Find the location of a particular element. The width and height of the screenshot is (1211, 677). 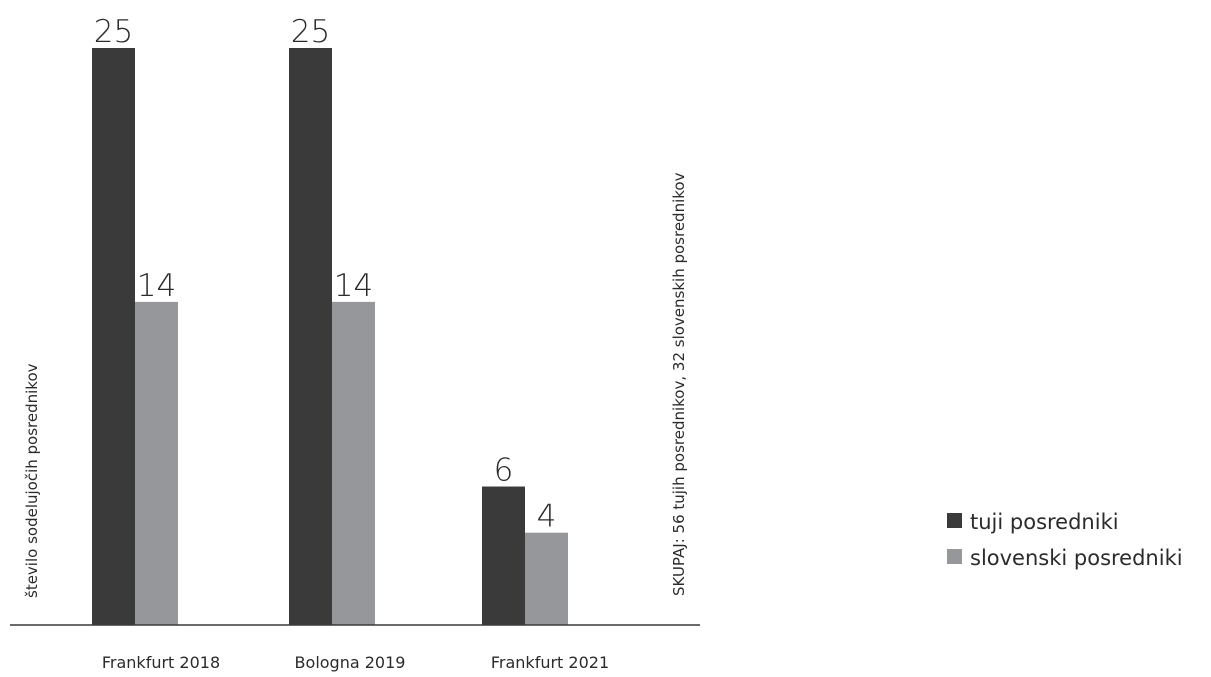

y-axis-label: število sodelujočih posrednikov is located at coordinates (32, 480).